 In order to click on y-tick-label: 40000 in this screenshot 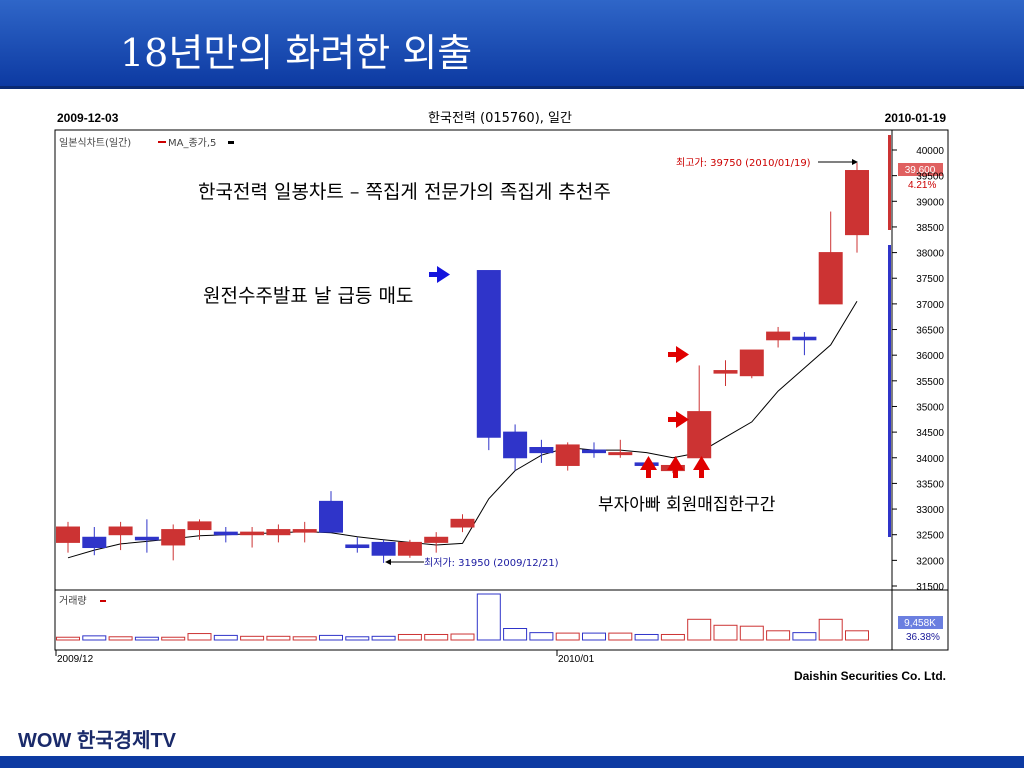, I will do `click(930, 151)`.